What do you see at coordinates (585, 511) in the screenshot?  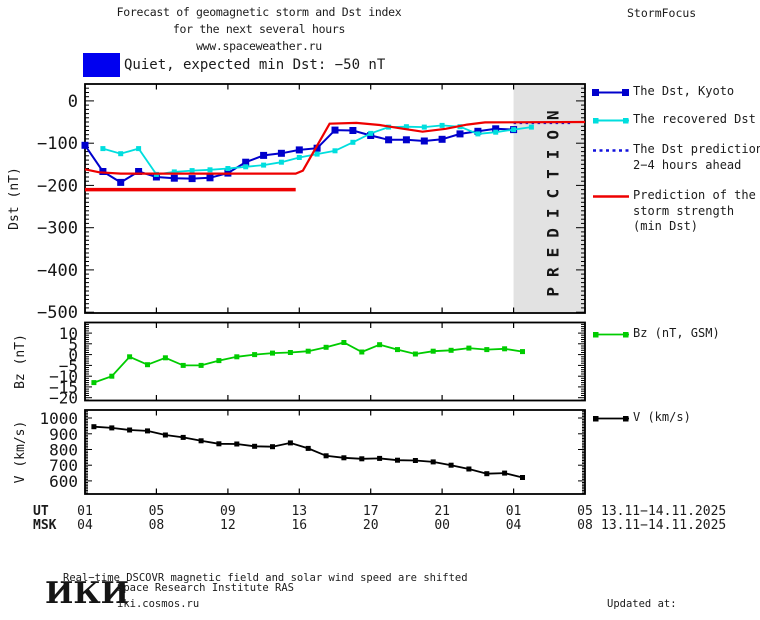 I see `ut-tick-label: 05` at bounding box center [585, 511].